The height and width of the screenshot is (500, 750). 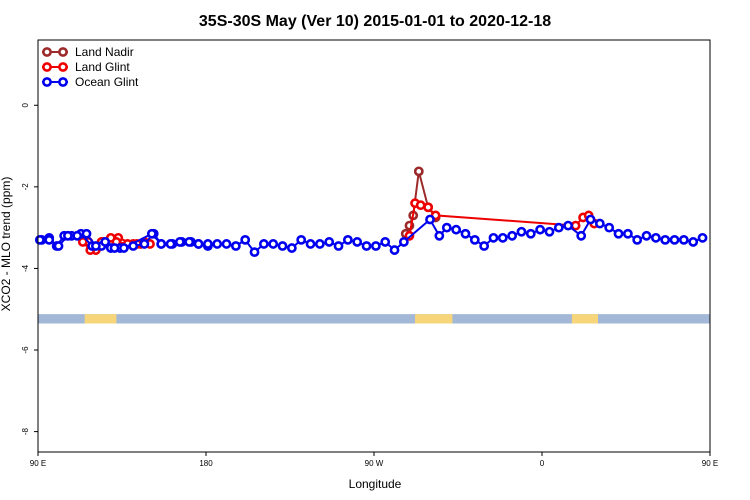 I want to click on legend-item: Ocean Glint, so click(x=90, y=82).